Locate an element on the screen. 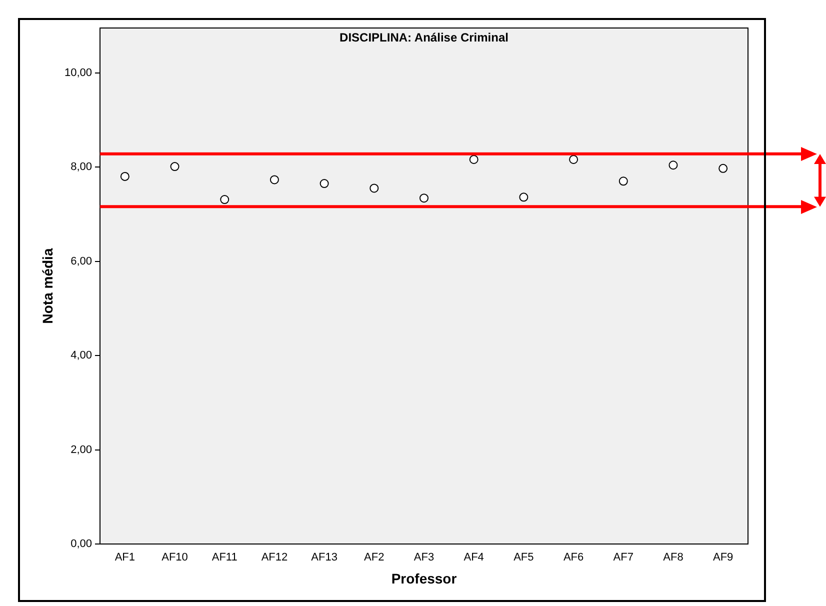 The image size is (826, 606). y-axis-title: Nota média is located at coordinates (47, 286).